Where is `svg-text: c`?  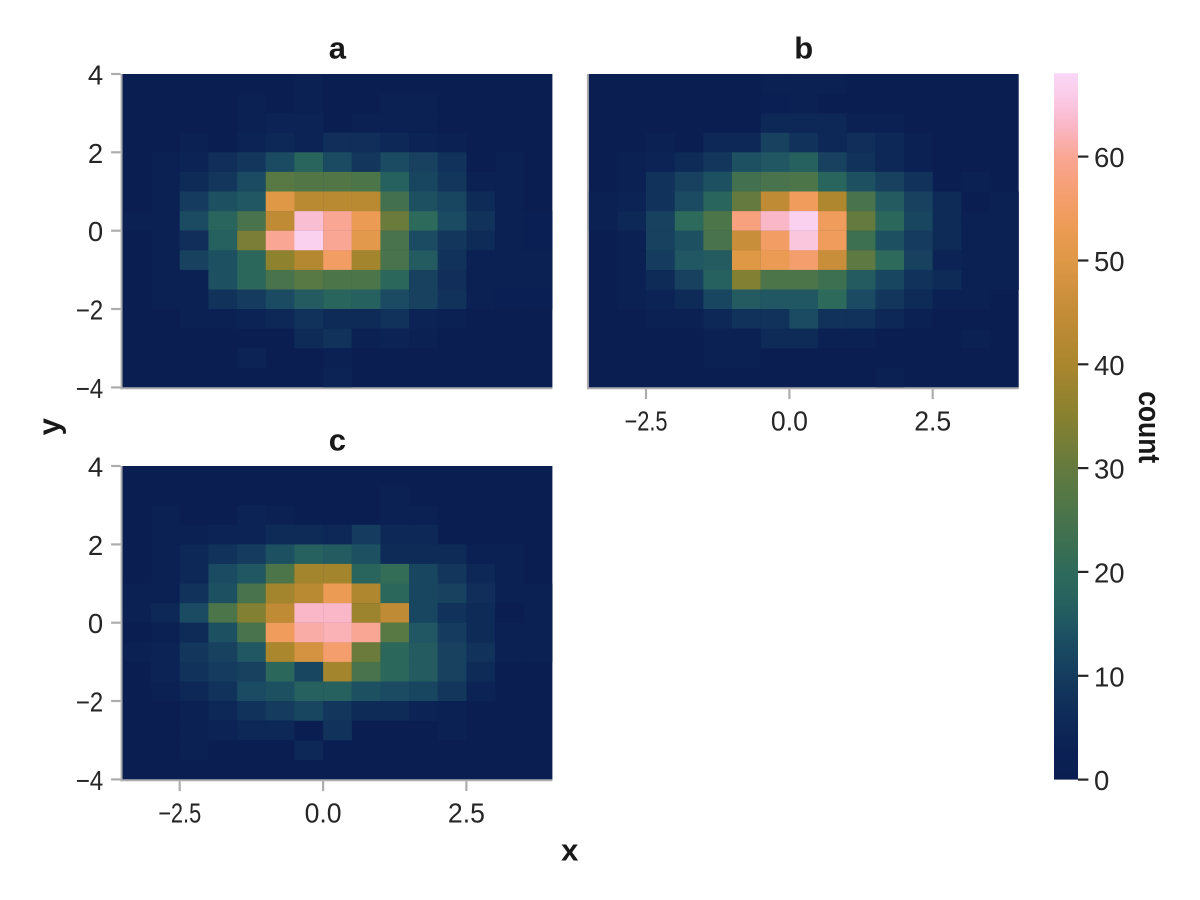 svg-text: c is located at coordinates (337, 440).